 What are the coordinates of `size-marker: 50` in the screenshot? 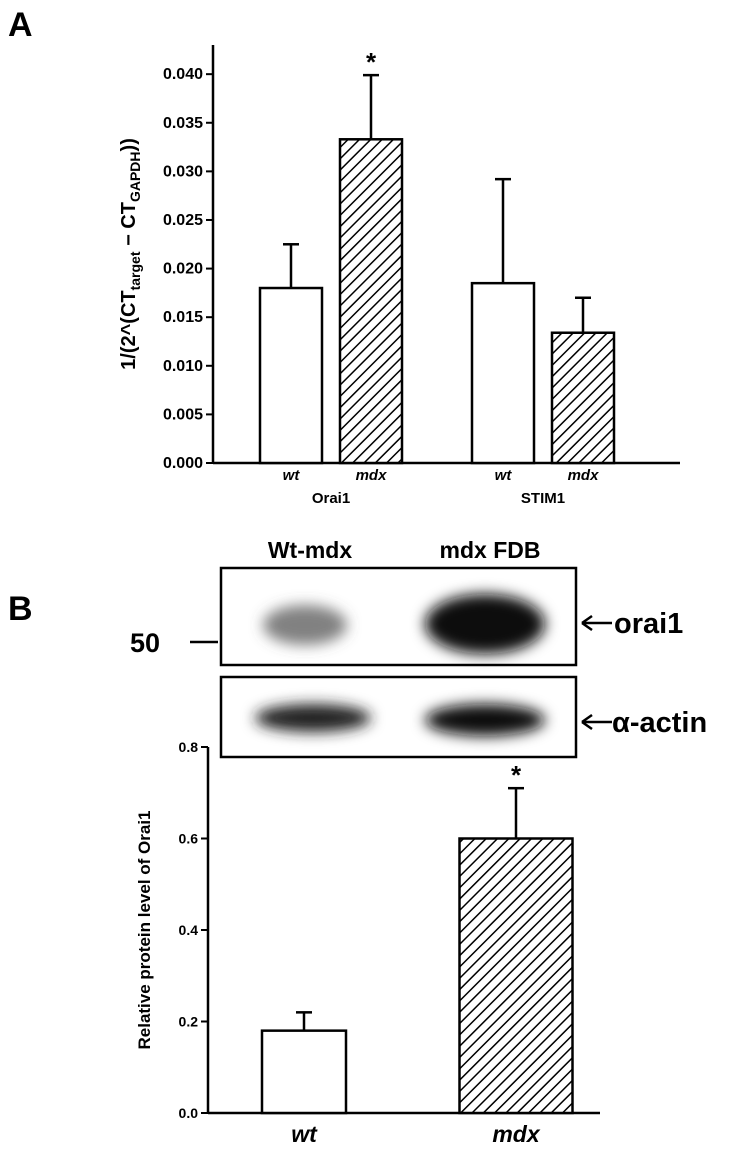 It's located at (145, 643).